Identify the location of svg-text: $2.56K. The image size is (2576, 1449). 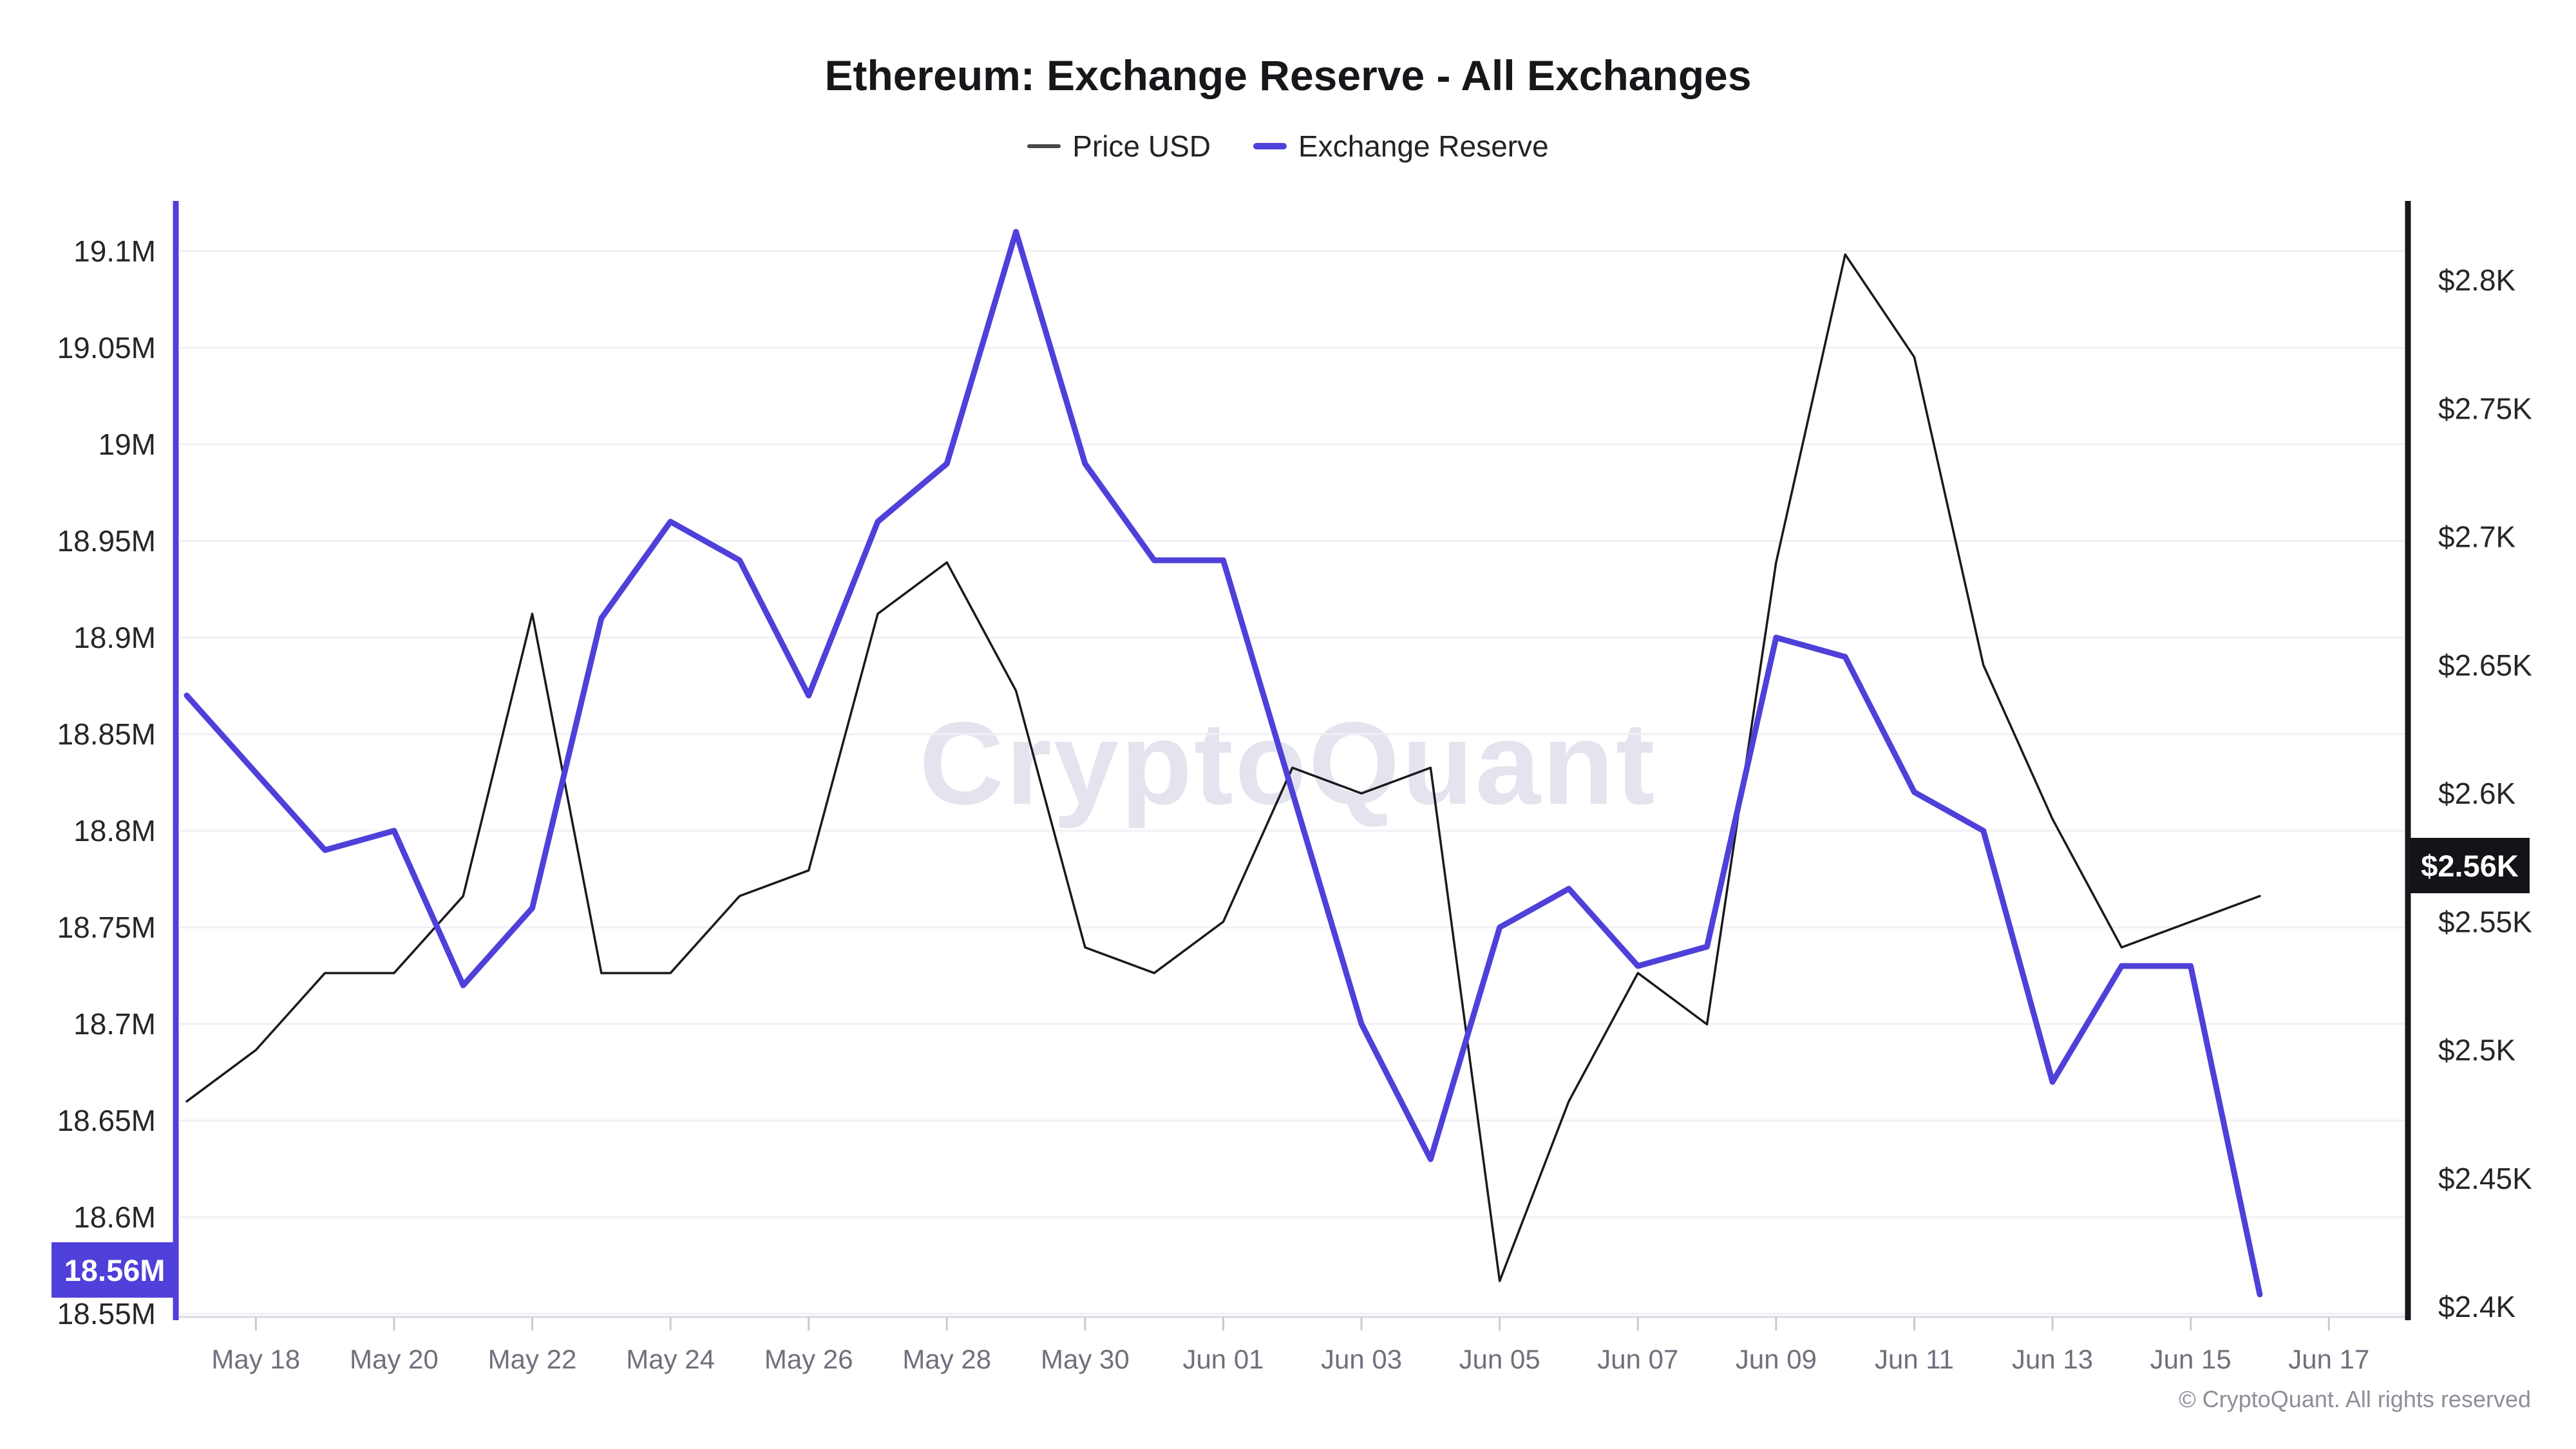
(2470, 866).